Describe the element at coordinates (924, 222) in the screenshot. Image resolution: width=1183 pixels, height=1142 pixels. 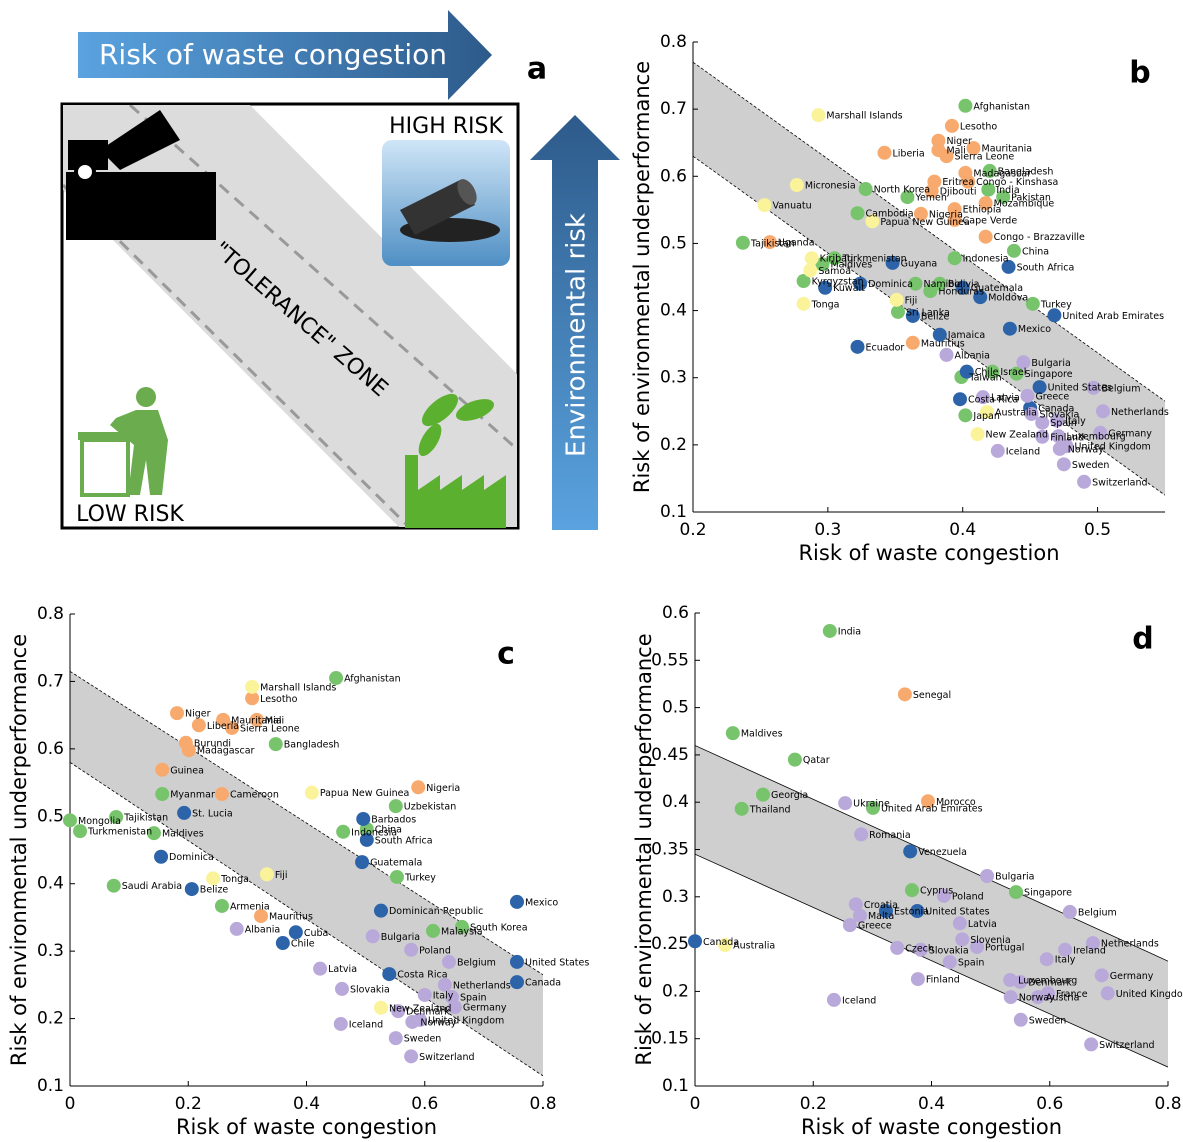
I see `point-label: Papua New Guinea` at that location.